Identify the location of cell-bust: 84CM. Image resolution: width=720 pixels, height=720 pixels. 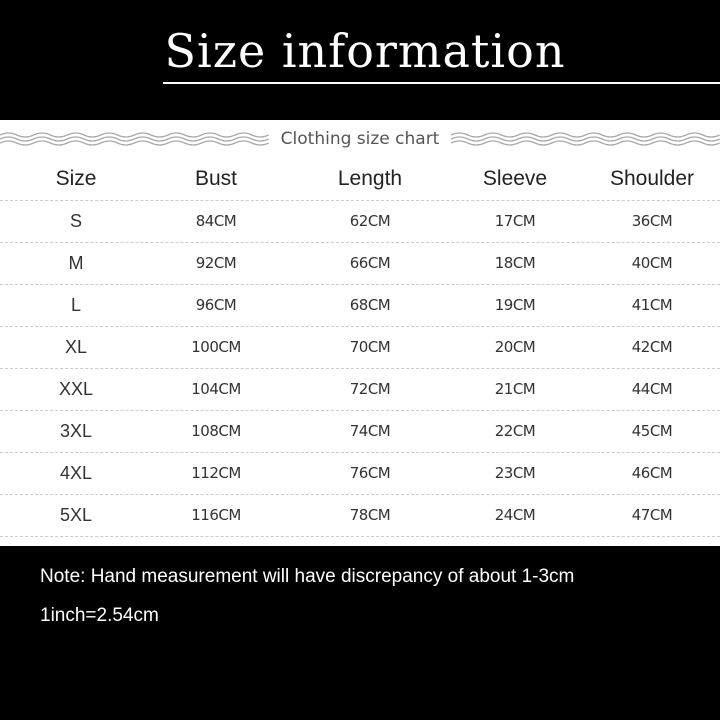
(216, 221).